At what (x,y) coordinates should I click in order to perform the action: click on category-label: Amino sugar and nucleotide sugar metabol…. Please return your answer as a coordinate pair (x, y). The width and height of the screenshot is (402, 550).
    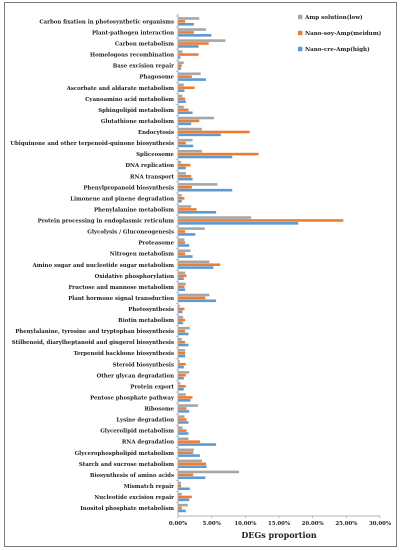
    Looking at the image, I should click on (103, 266).